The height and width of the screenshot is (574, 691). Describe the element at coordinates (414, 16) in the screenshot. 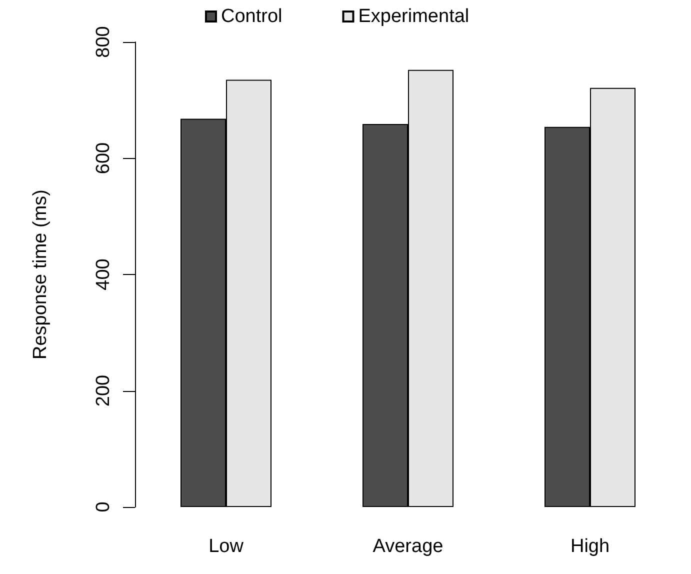

I see `legend-label: Experimental` at that location.